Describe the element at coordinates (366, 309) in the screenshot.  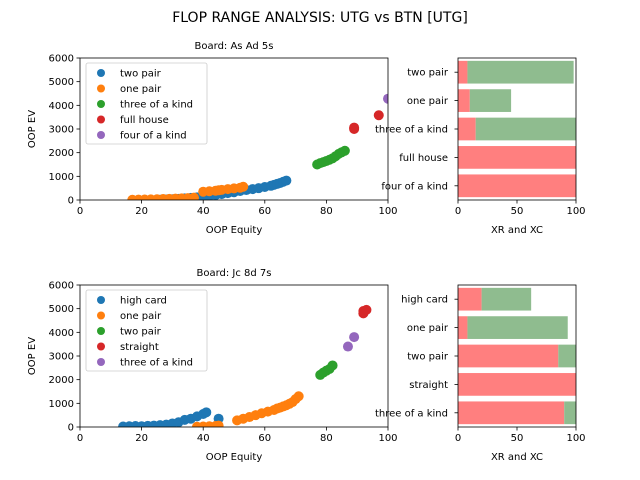
I see `data-point-straight` at that location.